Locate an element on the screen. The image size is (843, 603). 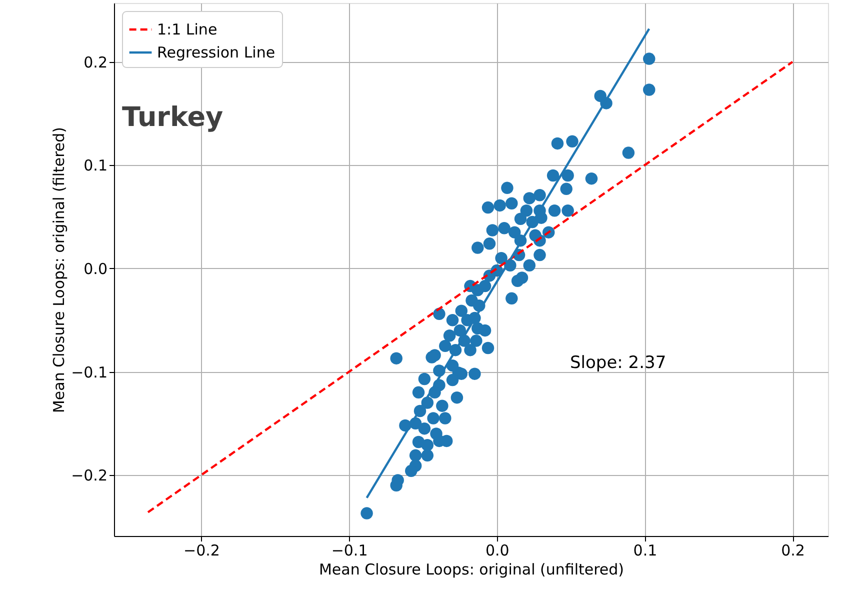
x-tick-label: 0.1 is located at coordinates (645, 551).